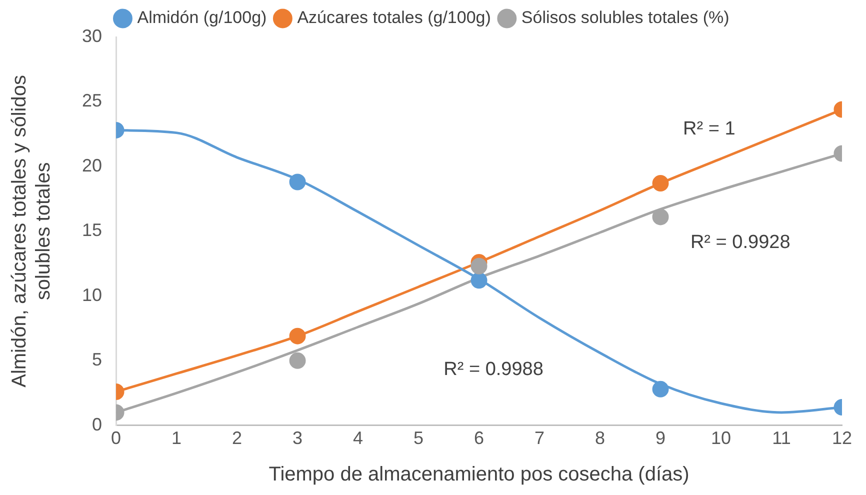 Image resolution: width=866 pixels, height=495 pixels. What do you see at coordinates (539, 438) in the screenshot?
I see `x-tick-label: 7` at bounding box center [539, 438].